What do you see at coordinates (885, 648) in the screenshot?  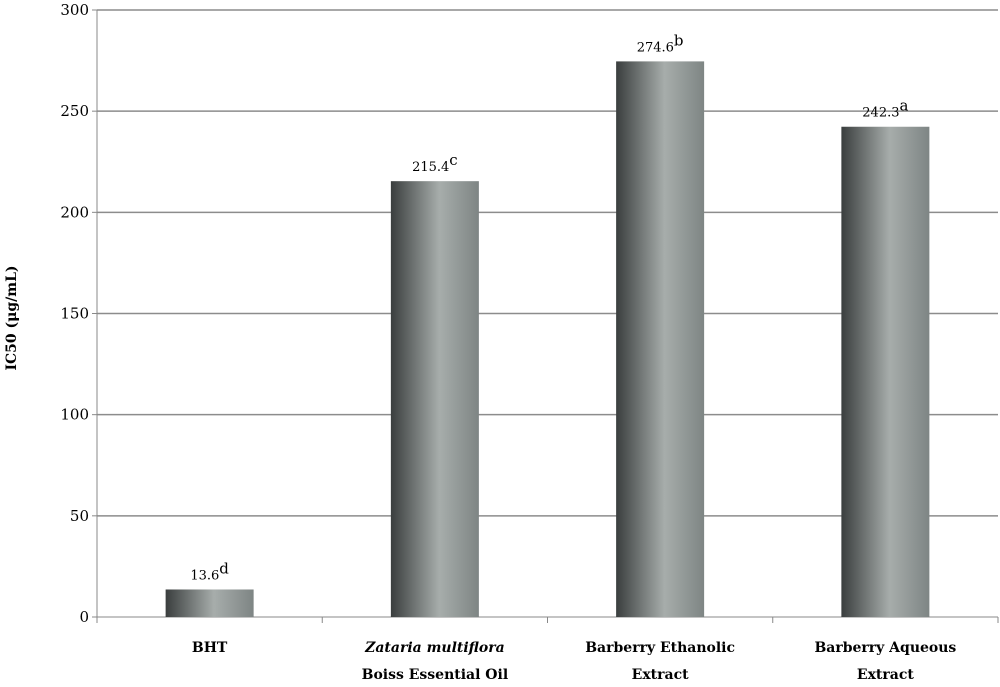 I see `x-tick-label: Barberry Aqueous` at bounding box center [885, 648].